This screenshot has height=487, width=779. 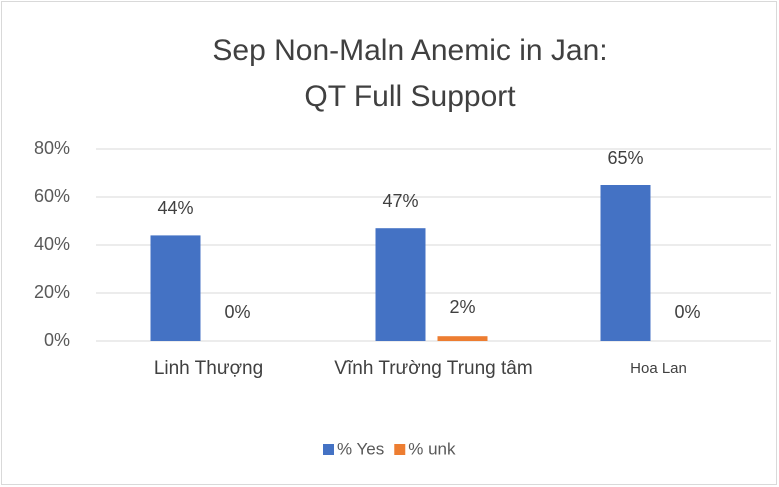 I want to click on x-tick-label: Vĩnh Trường Trung tâm, so click(x=433, y=368).